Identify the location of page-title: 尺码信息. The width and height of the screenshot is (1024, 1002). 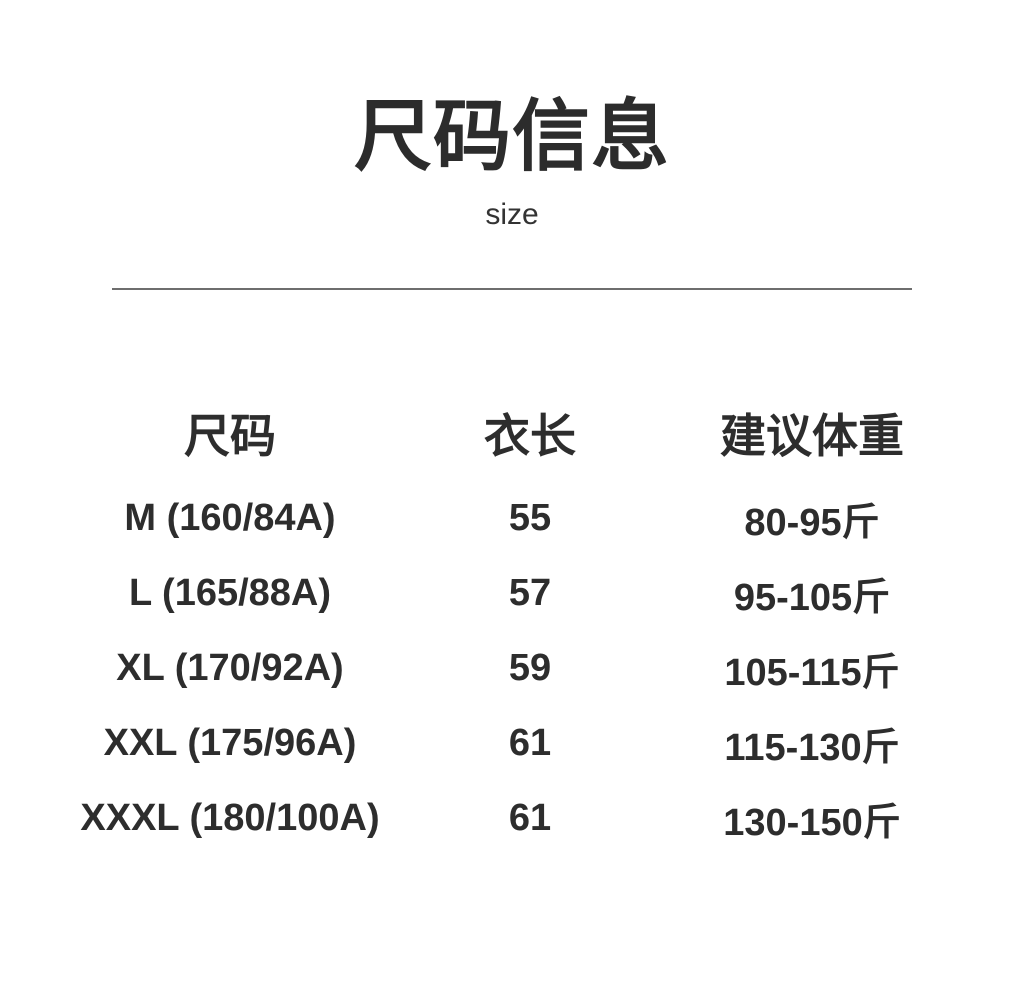
(511, 136).